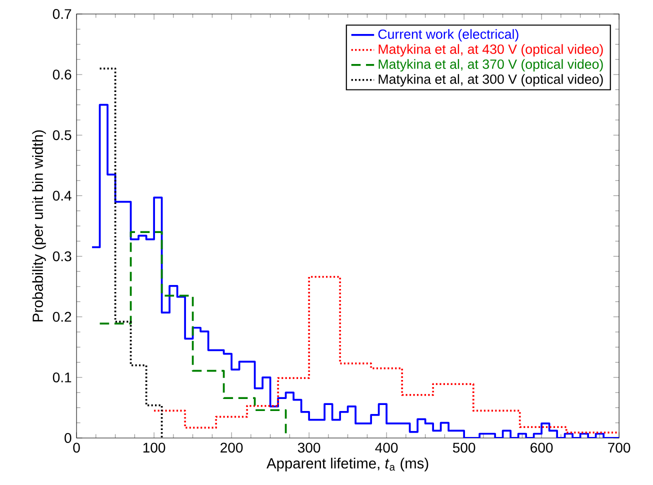 This screenshot has height=485, width=653. What do you see at coordinates (231, 447) in the screenshot?
I see `x-tick-label: 200` at bounding box center [231, 447].